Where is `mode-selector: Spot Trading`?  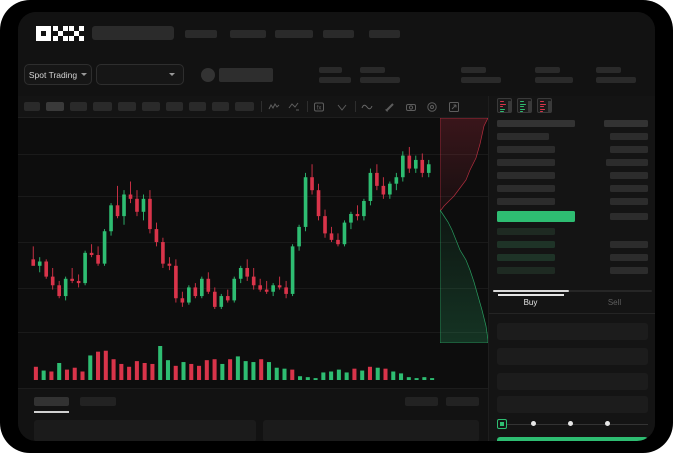 mode-selector: Spot Trading is located at coordinates (58, 74).